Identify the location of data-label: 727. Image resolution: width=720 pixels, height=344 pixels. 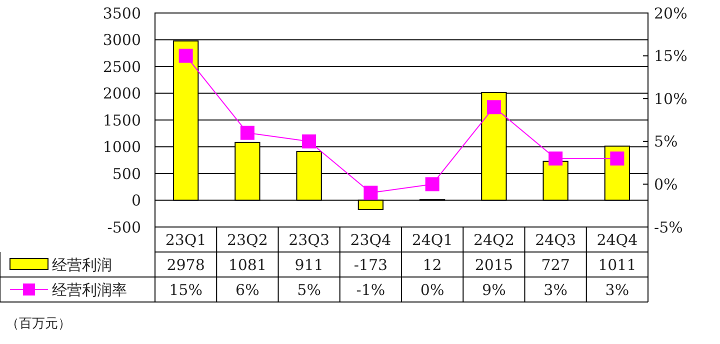
(555, 265).